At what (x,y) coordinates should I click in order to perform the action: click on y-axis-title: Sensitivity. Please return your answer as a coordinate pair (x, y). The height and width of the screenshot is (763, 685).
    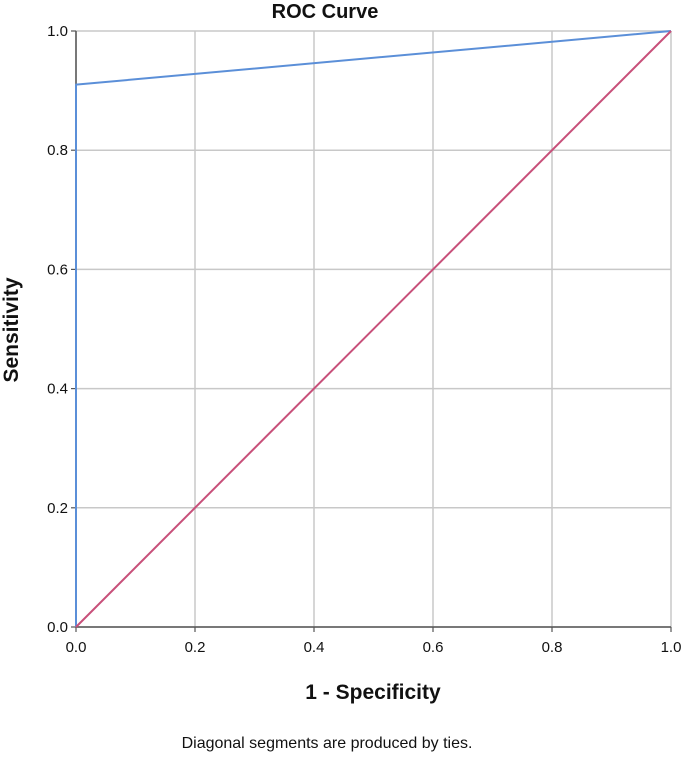
    Looking at the image, I should click on (11, 329).